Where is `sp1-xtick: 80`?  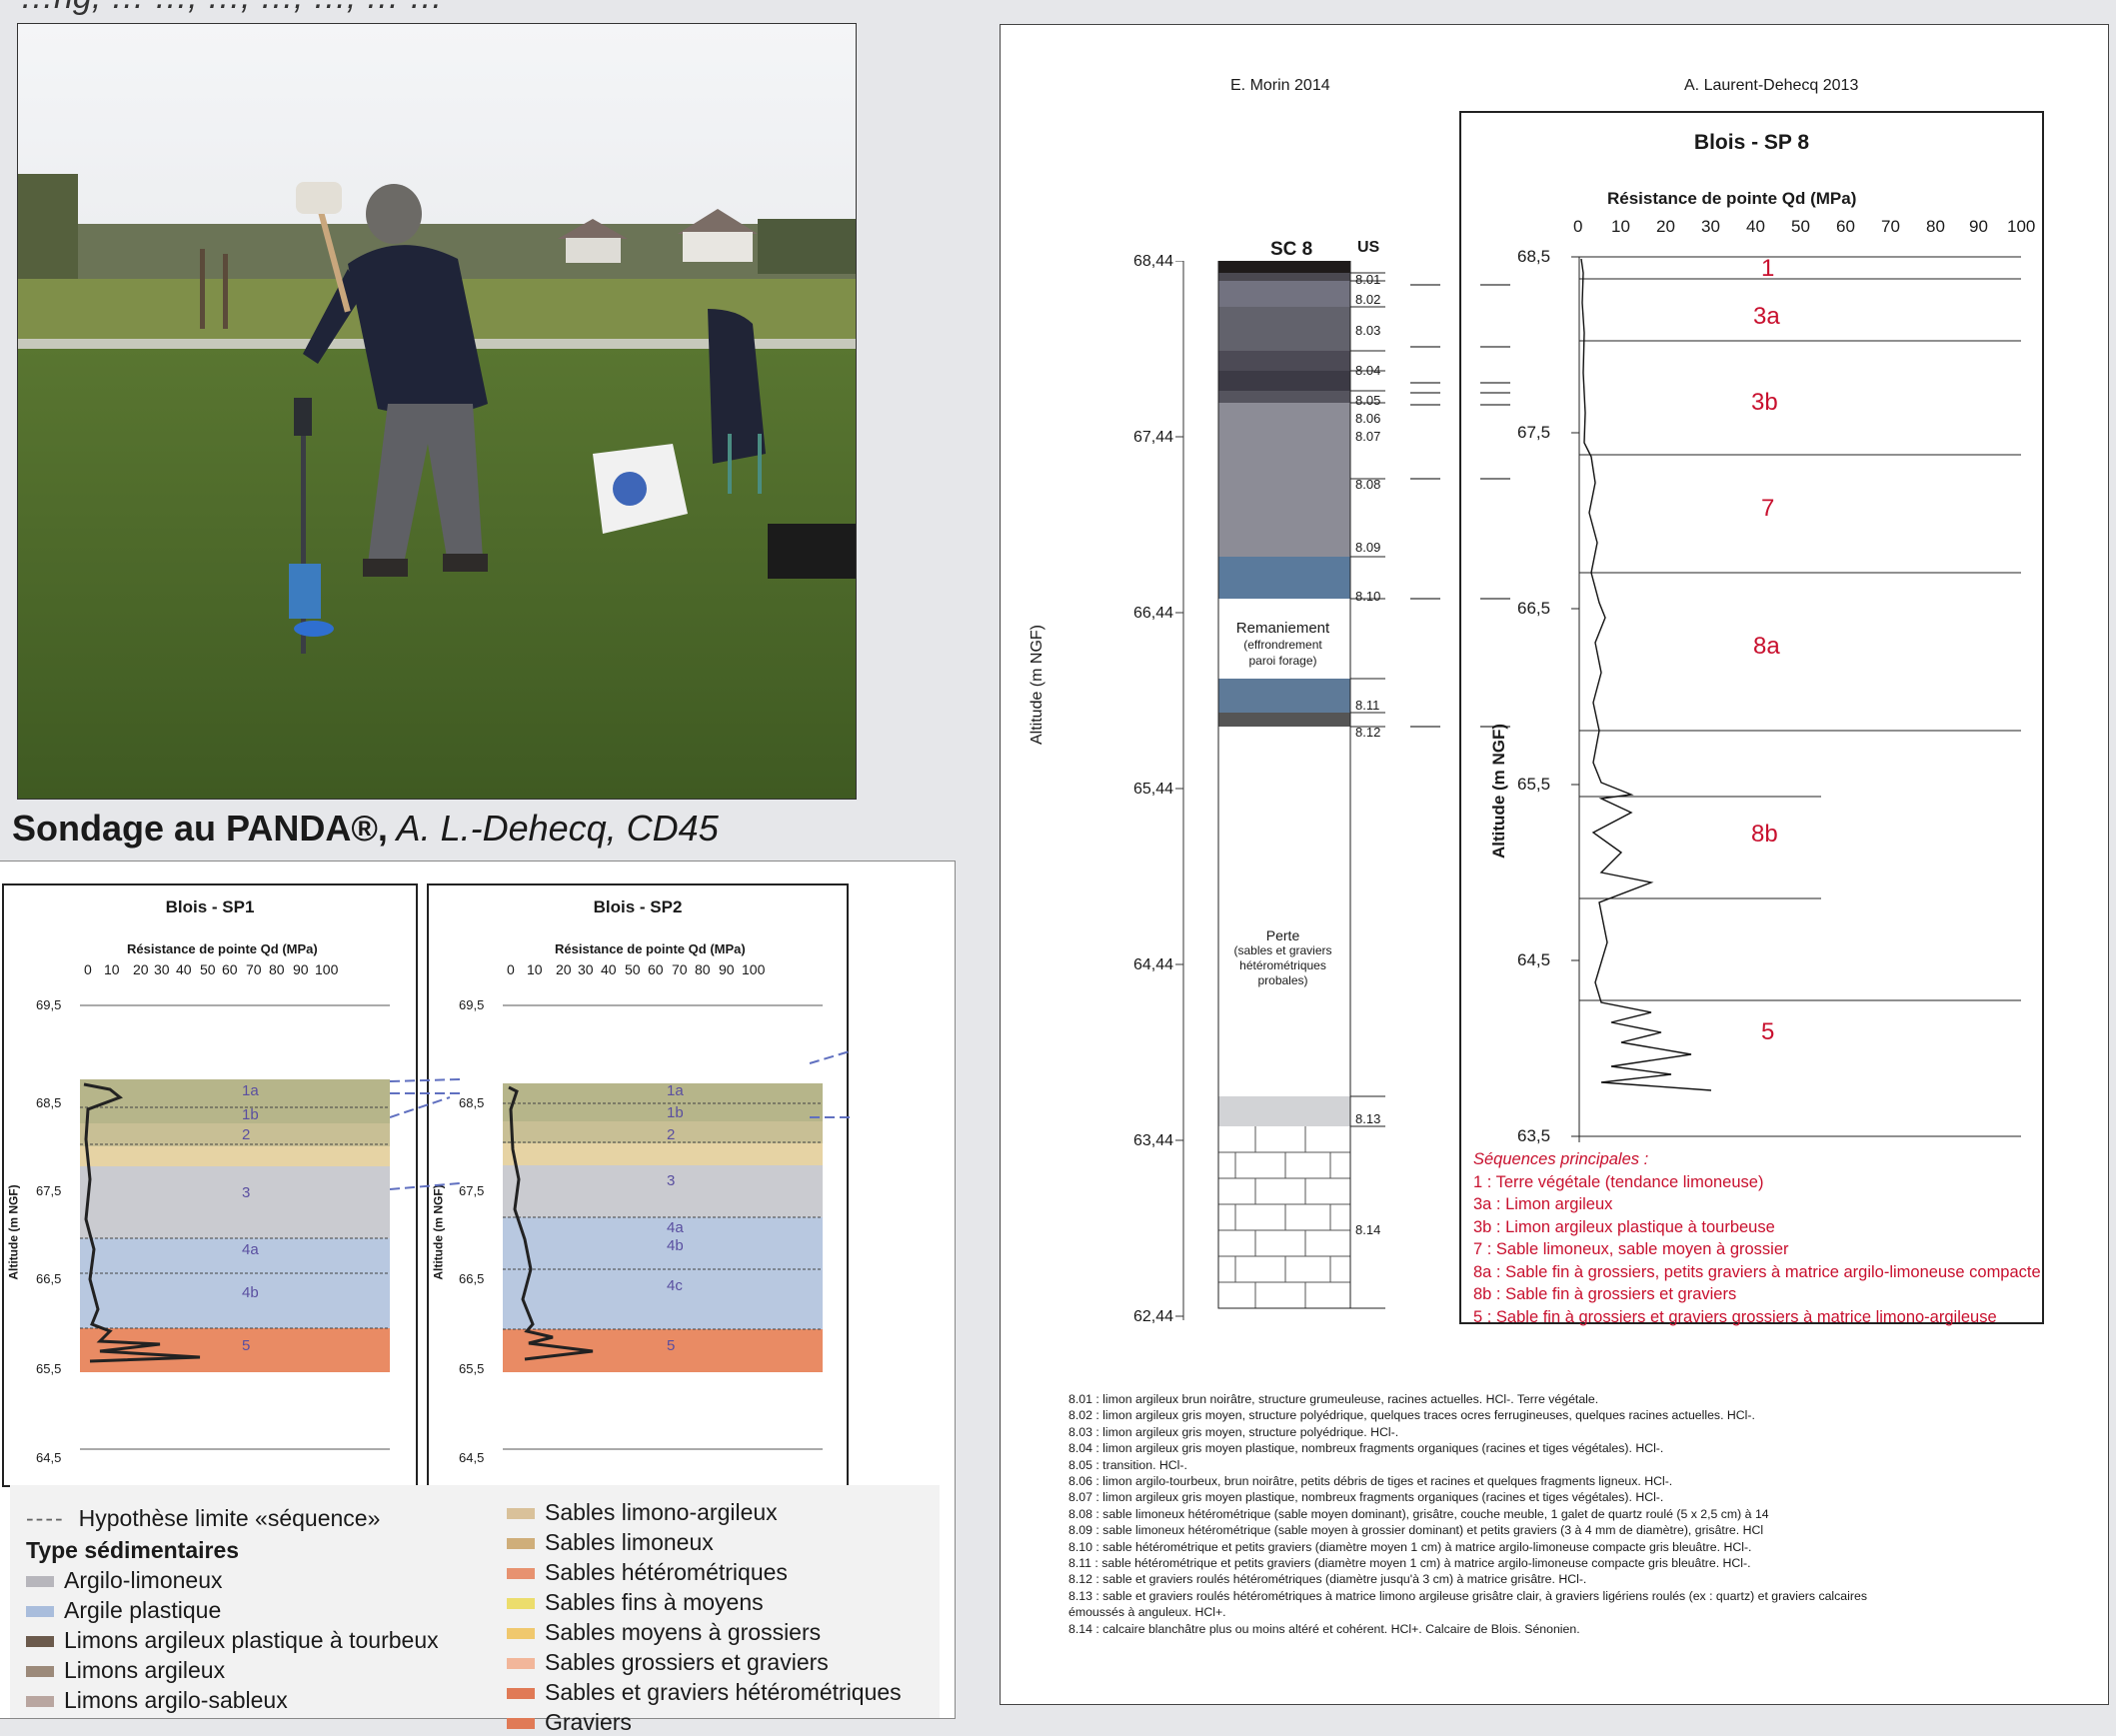
sp1-xtick: 80 is located at coordinates (277, 969).